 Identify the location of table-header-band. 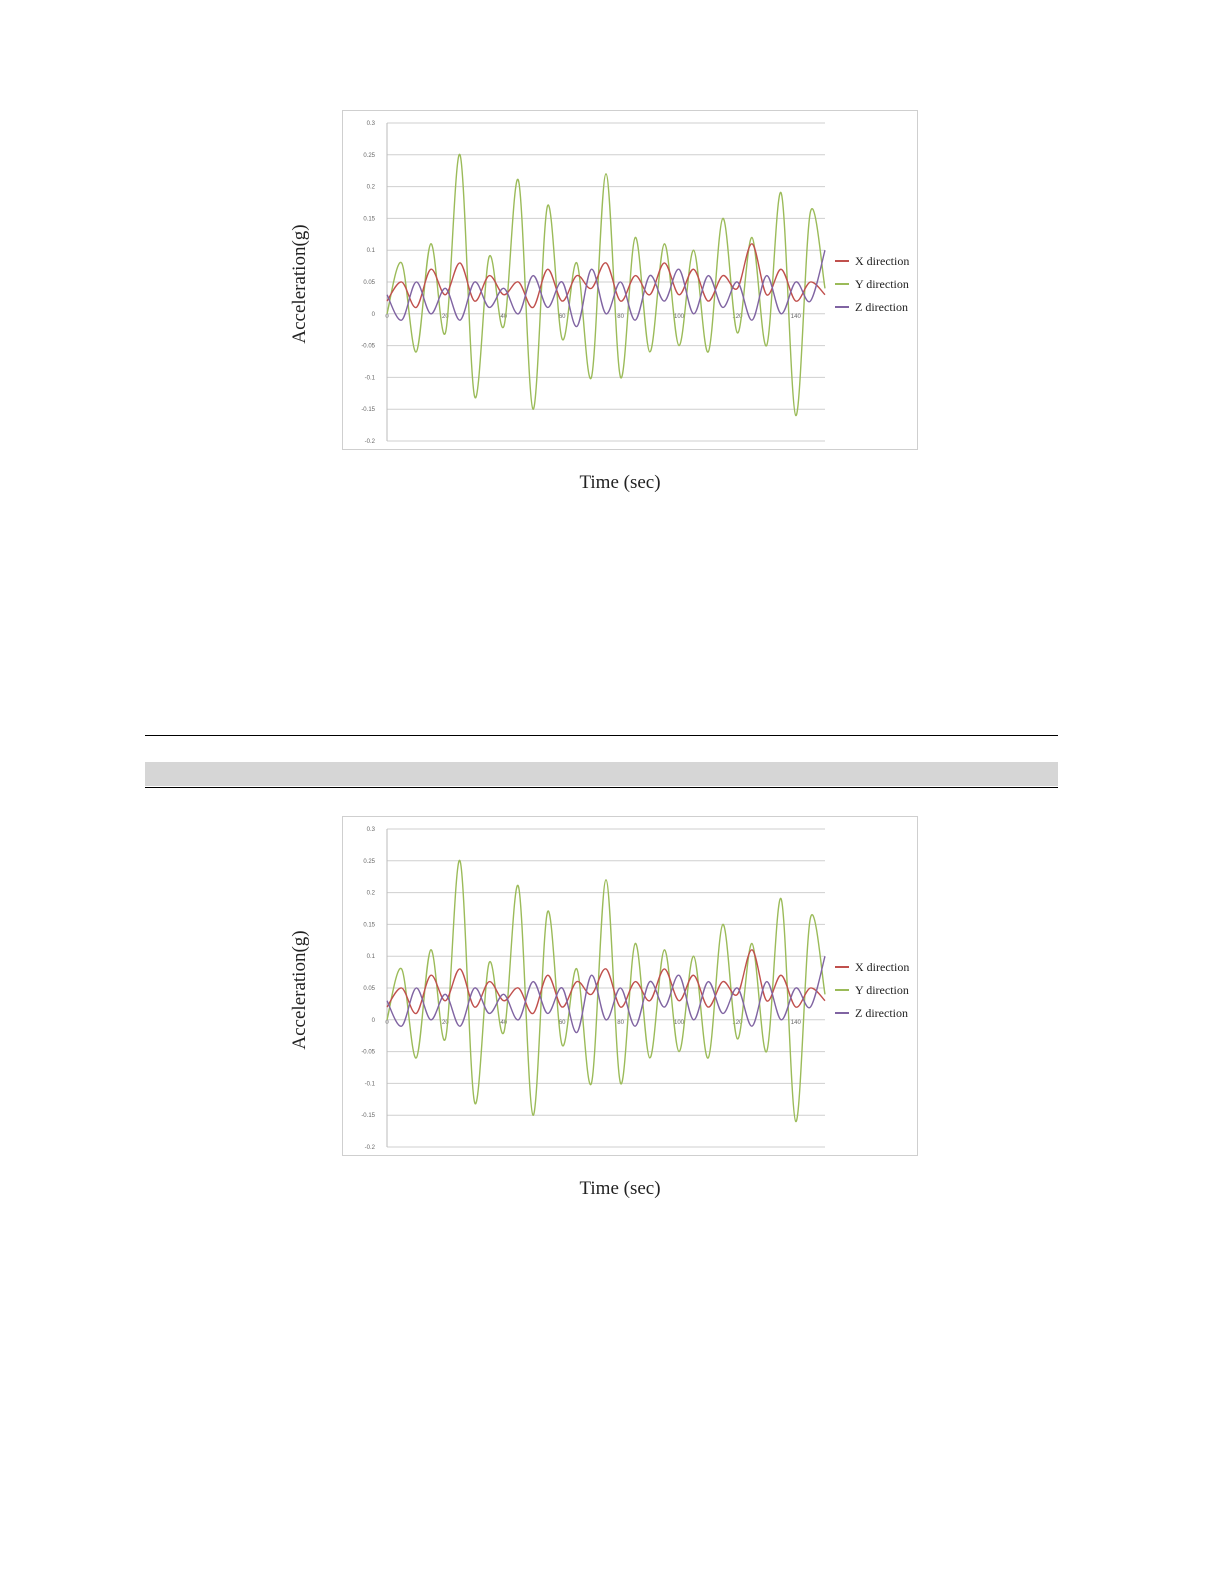
(601, 774).